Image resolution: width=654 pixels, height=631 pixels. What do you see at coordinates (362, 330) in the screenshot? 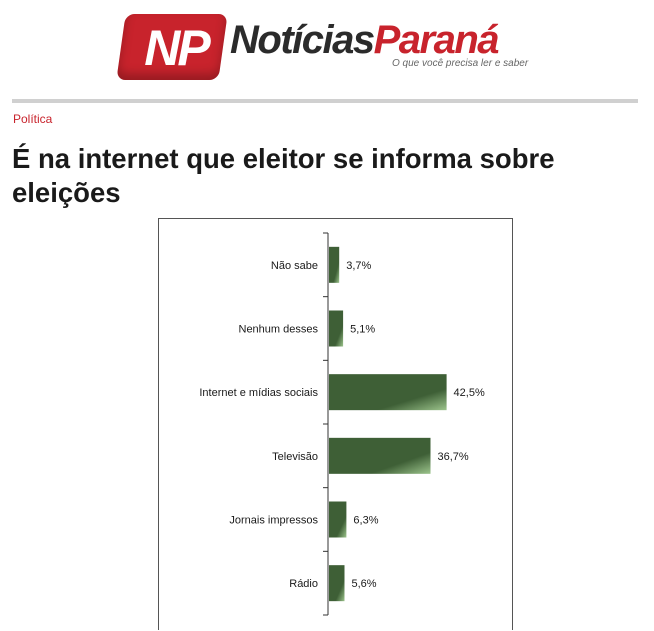
I see `value-label: 5,1%` at bounding box center [362, 330].